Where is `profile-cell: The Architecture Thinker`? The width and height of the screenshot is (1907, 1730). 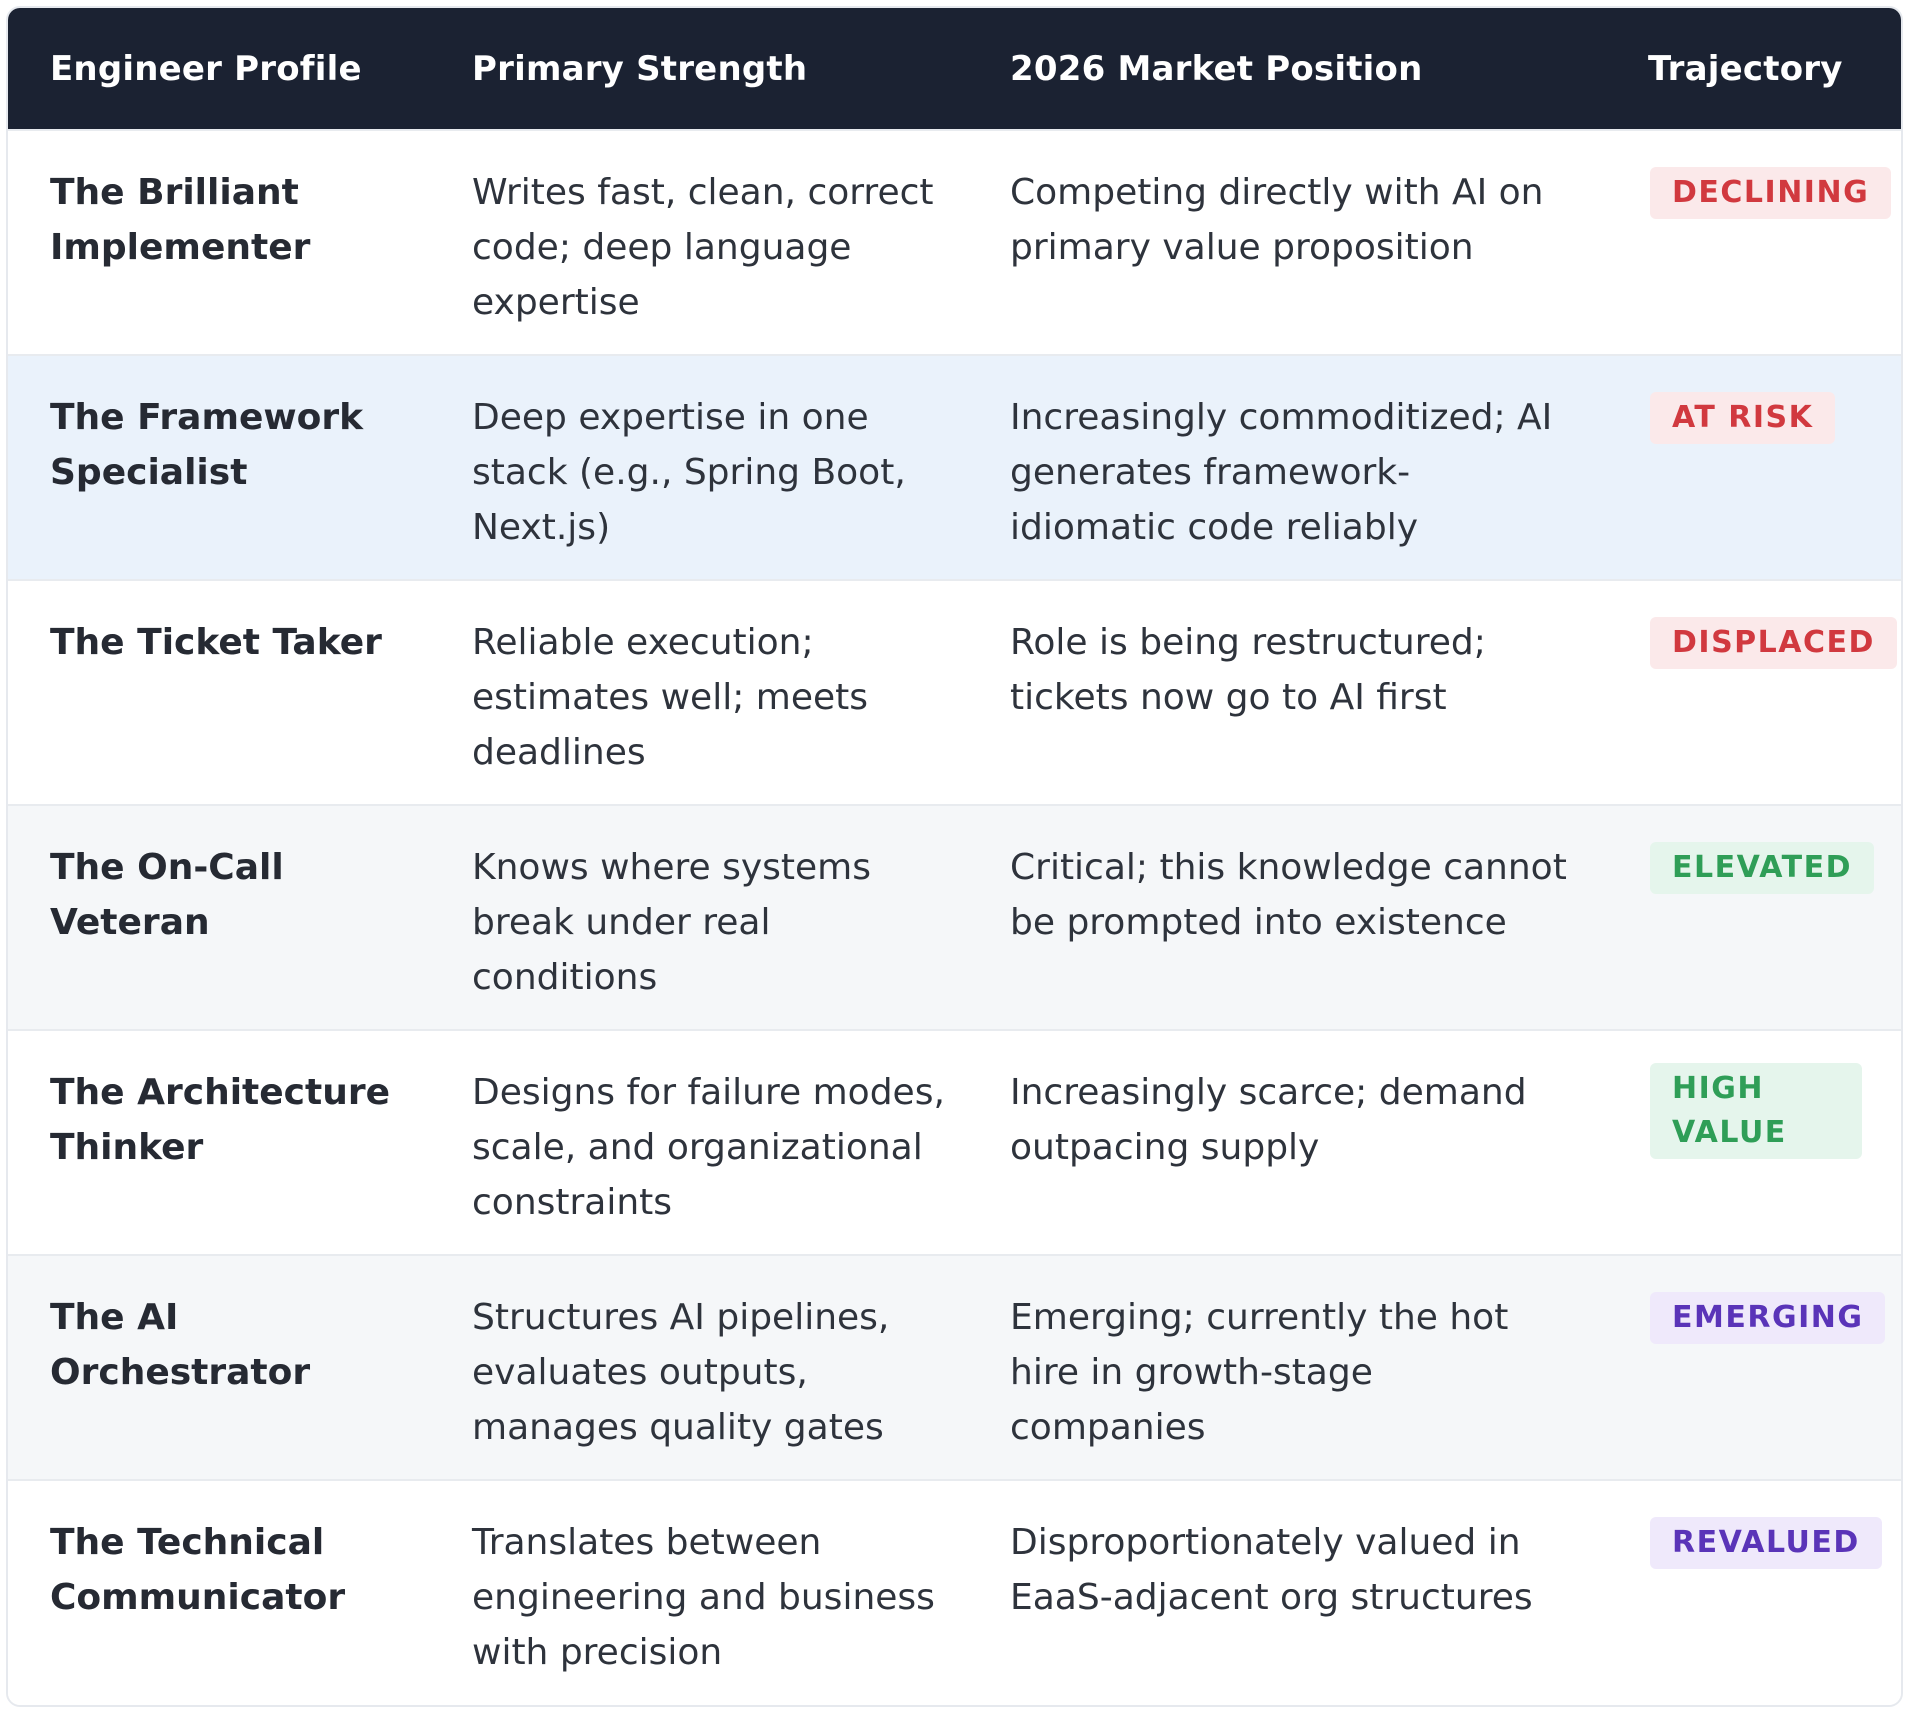 profile-cell: The Architecture Thinker is located at coordinates (220, 1120).